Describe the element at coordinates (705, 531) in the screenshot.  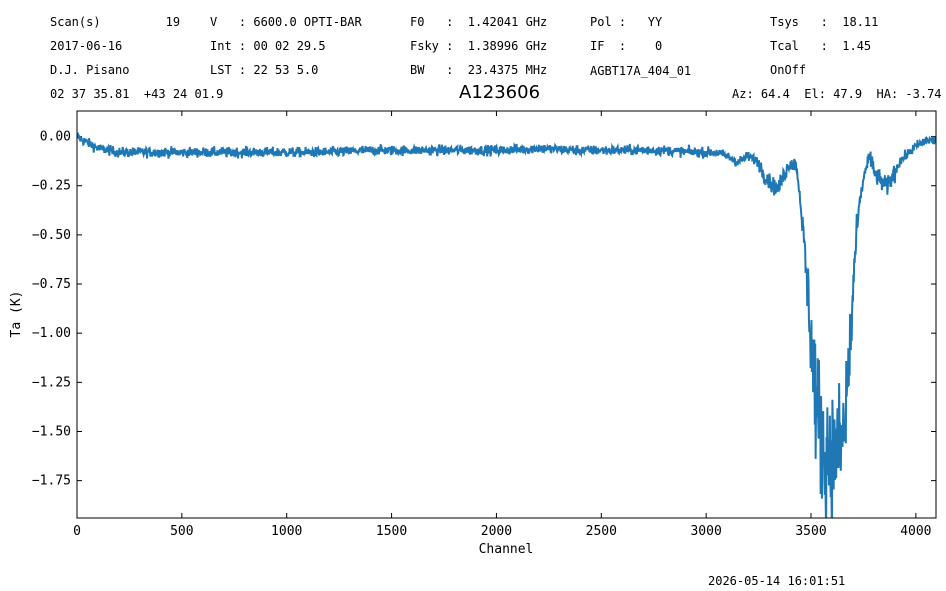
I see `x-tick-label: 3000` at that location.